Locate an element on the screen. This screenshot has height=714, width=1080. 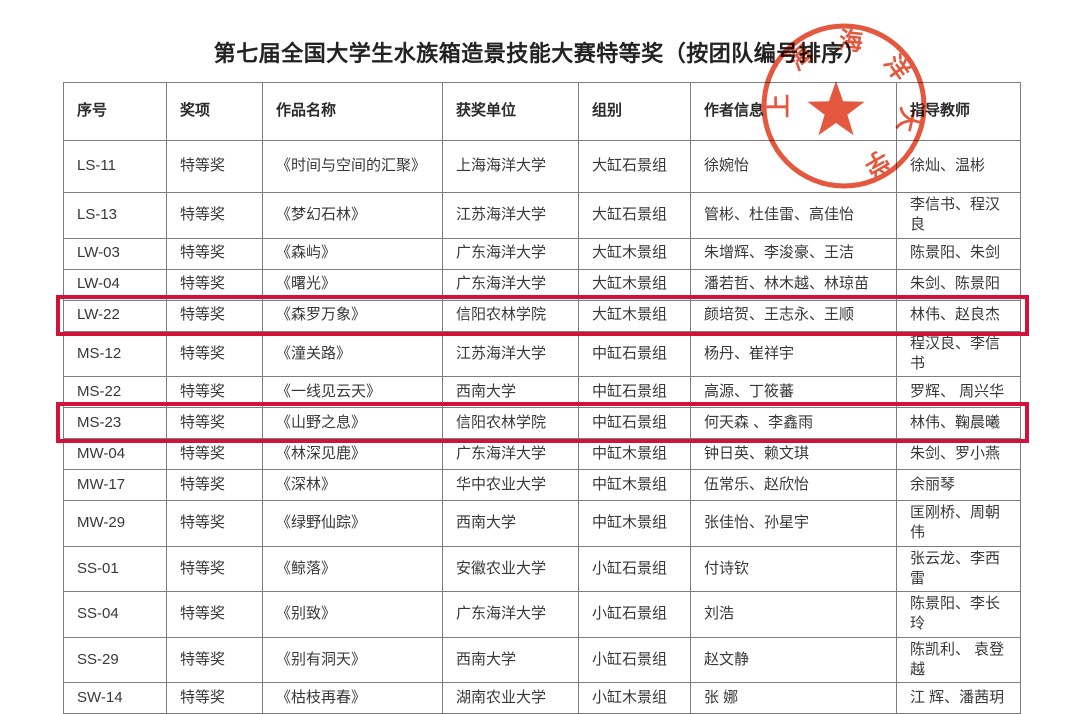
cell-advisors: 陈凯利、 袁登越 is located at coordinates (958, 659).